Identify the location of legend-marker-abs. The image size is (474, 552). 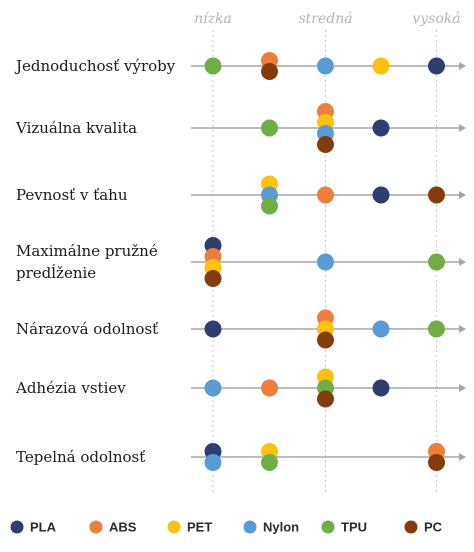
(96, 527).